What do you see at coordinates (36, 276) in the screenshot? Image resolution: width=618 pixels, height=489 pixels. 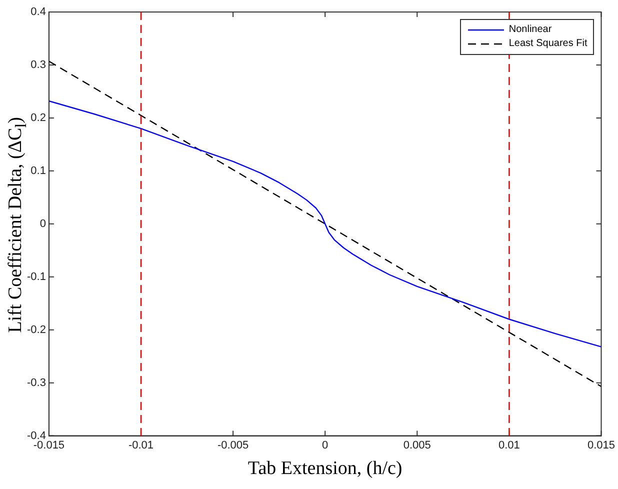 I see `y-tick-label: -0.1` at bounding box center [36, 276].